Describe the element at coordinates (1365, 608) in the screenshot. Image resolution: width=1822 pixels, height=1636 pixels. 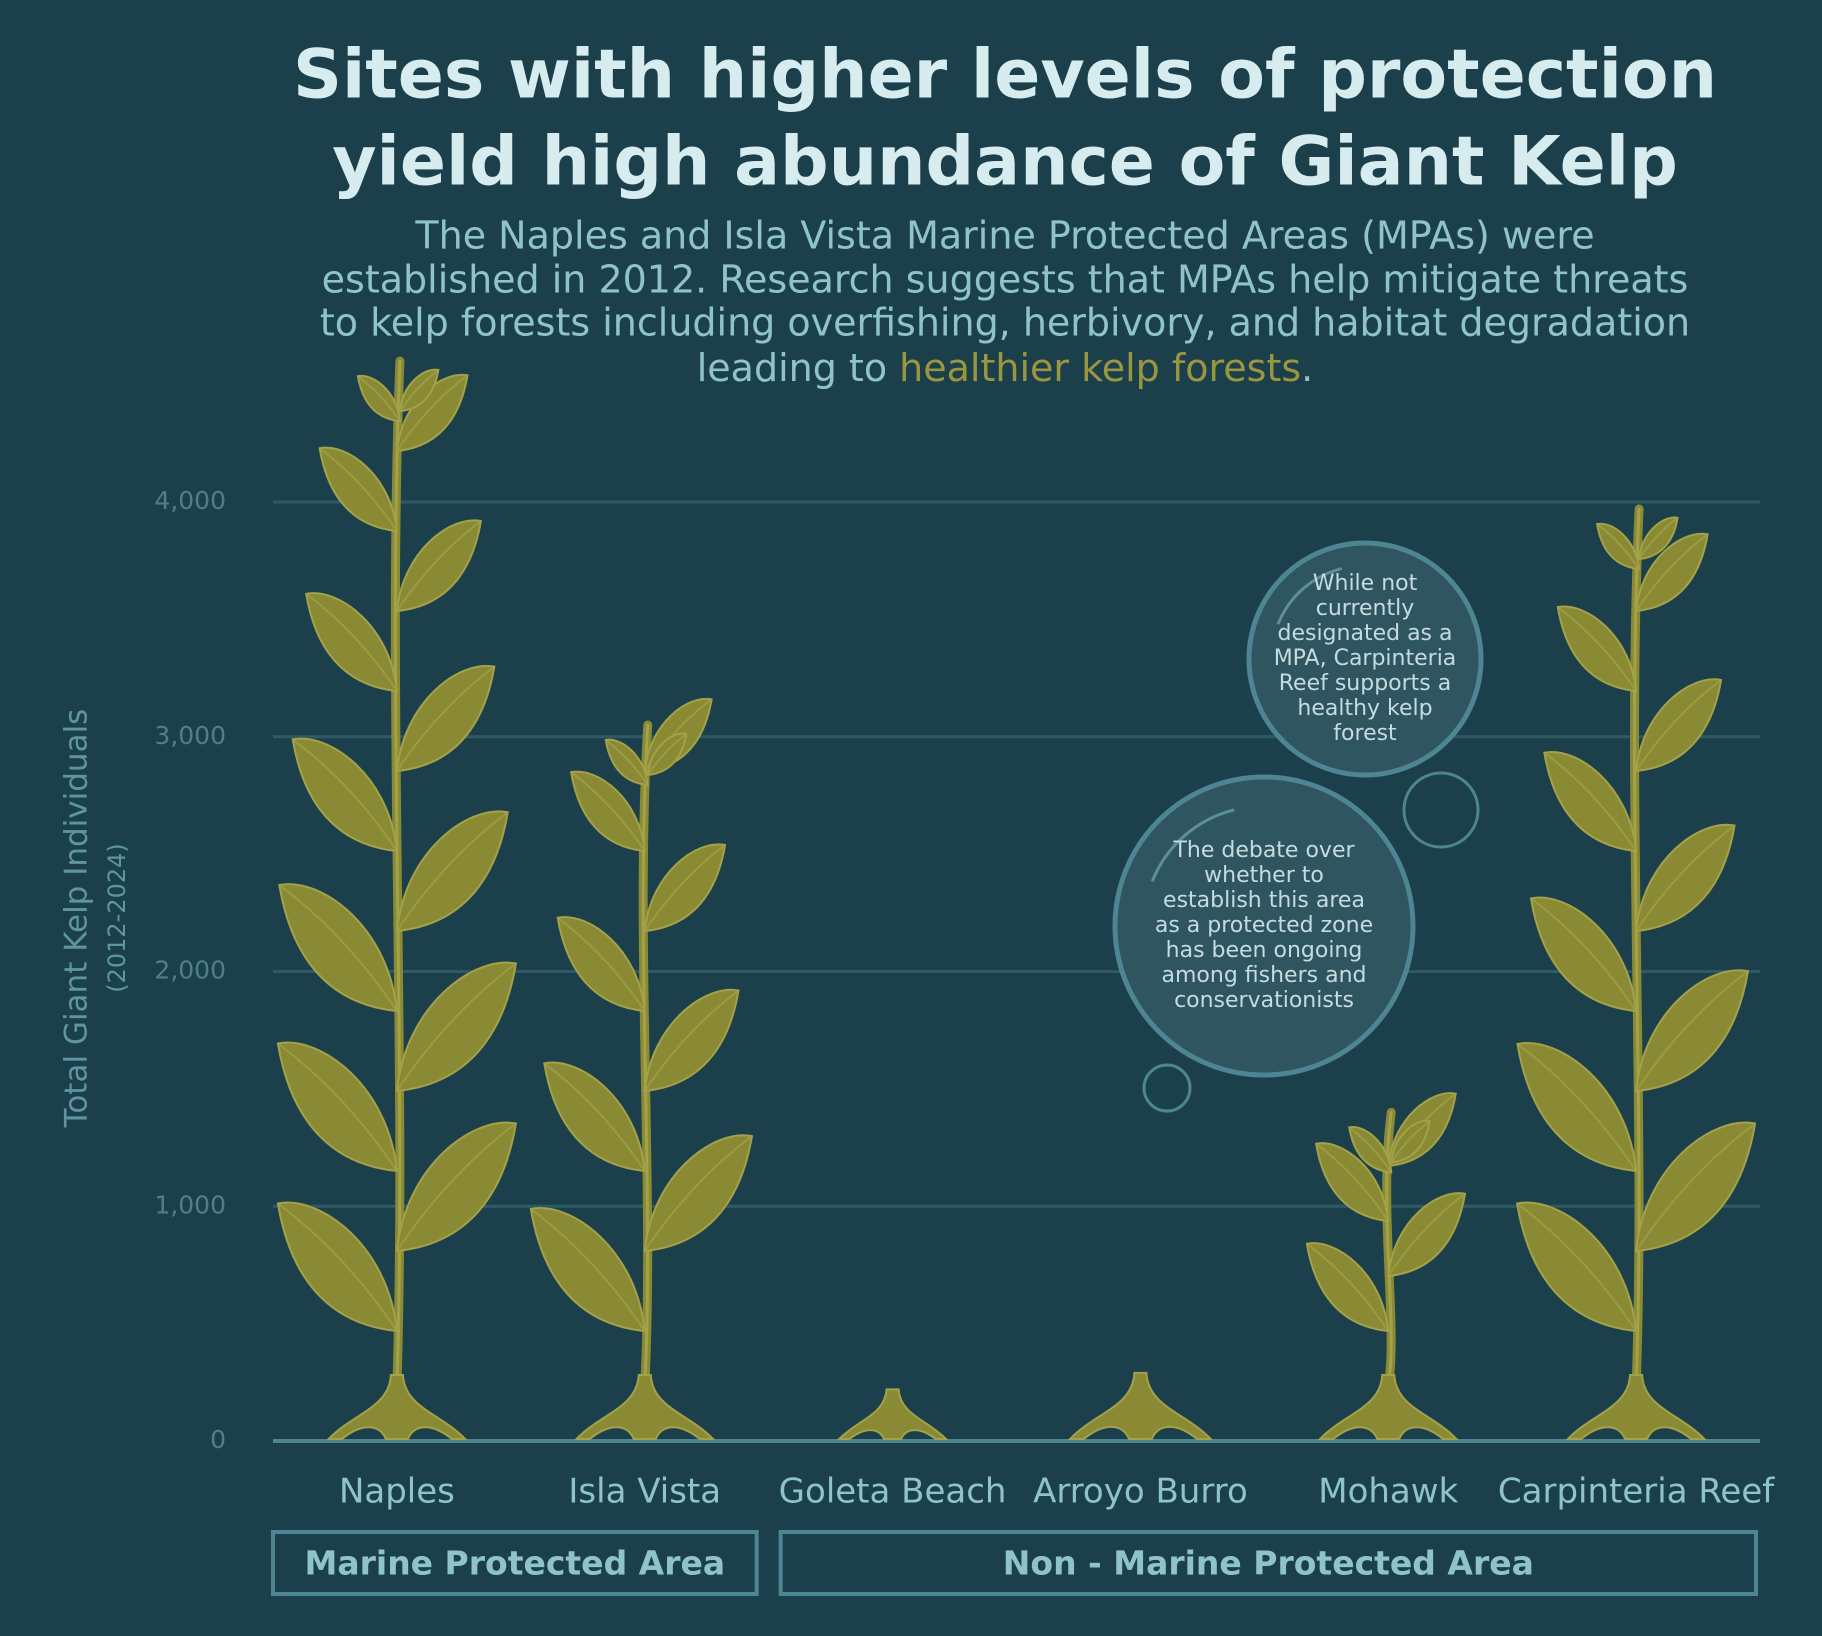
I see `annotation-text: currently` at that location.